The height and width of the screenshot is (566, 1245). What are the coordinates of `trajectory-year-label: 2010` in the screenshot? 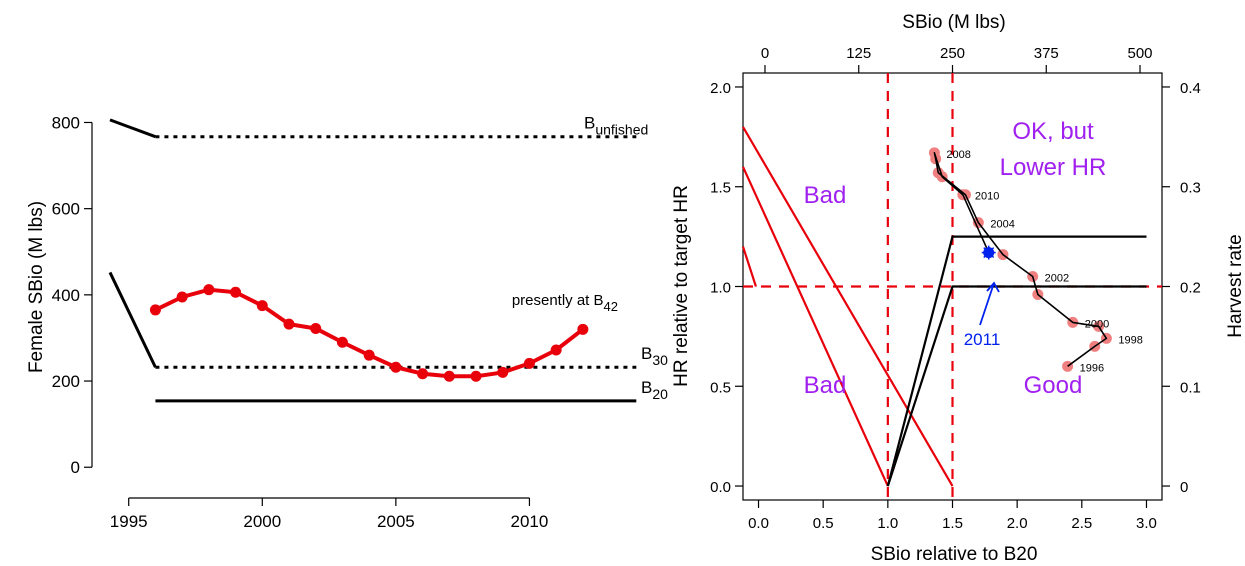 It's located at (987, 197).